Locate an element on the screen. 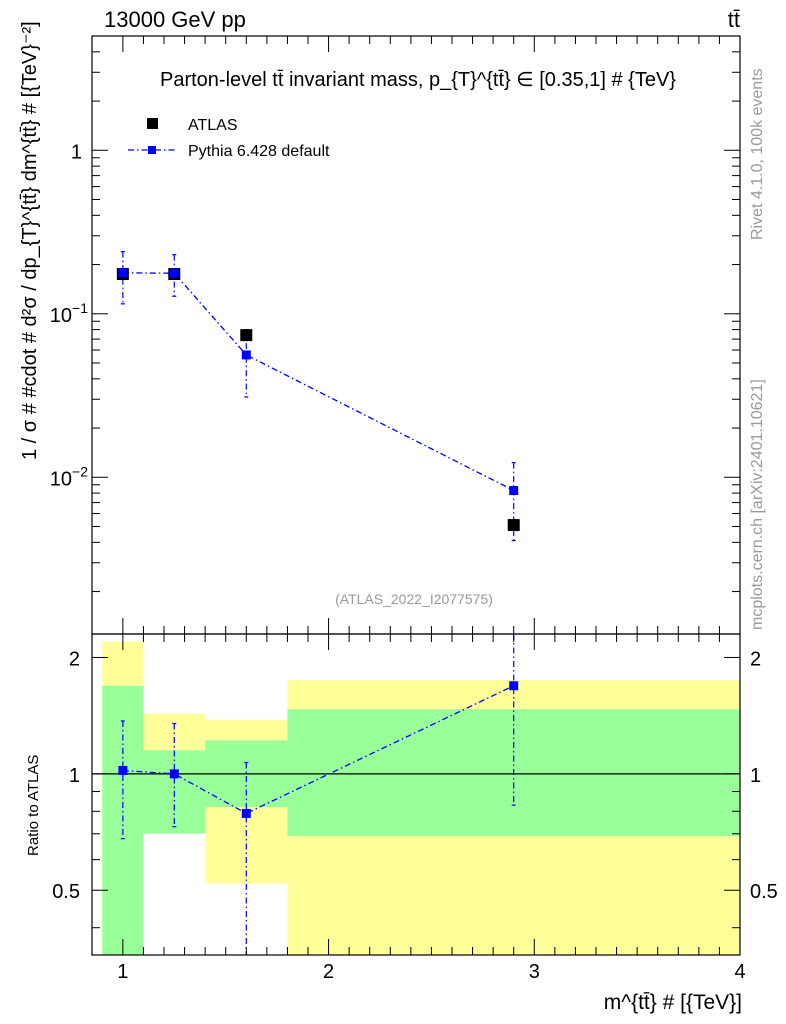  main-ytick-label: 10⁻² is located at coordinates (69, 476).